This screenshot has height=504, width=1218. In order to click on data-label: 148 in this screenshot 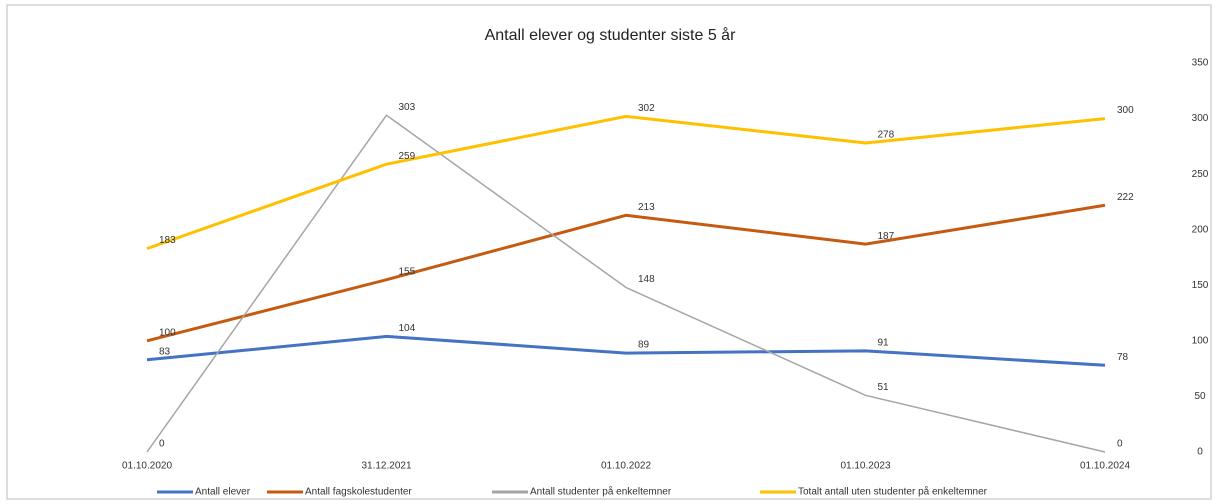, I will do `click(646, 279)`.